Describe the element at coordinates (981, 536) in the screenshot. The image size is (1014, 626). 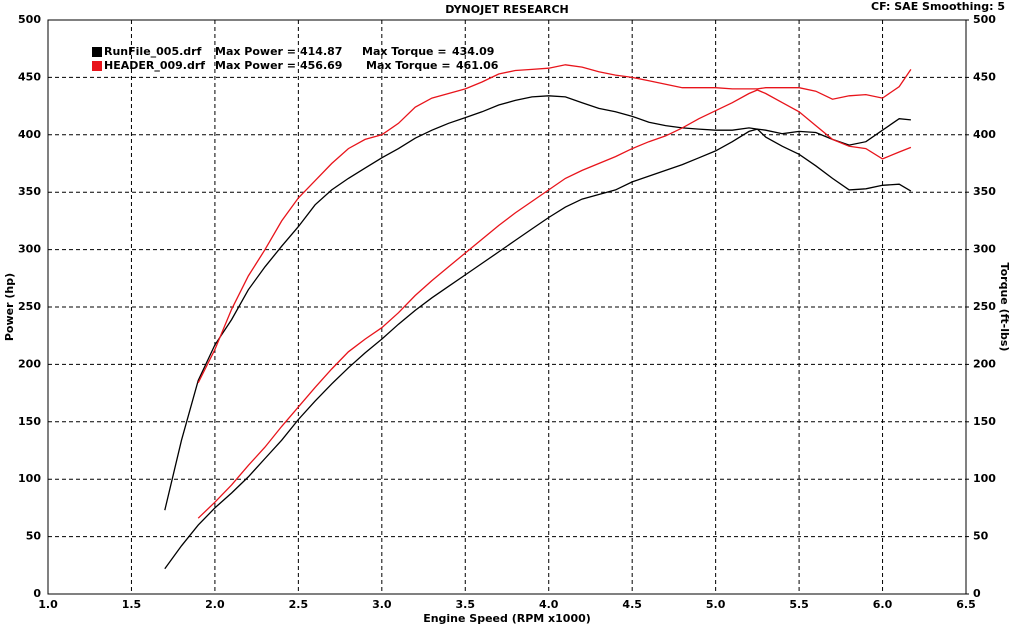
I see `y2-tick-label: 50` at that location.